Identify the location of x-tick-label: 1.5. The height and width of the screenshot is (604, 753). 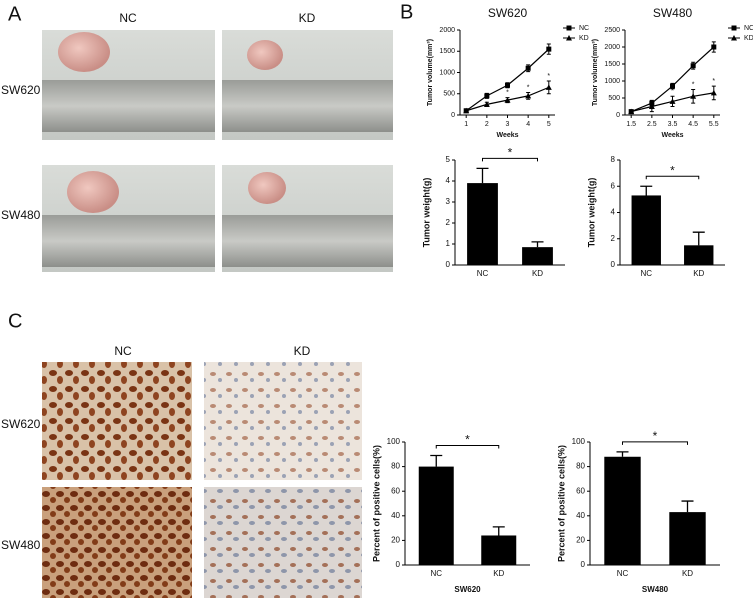
(631, 124).